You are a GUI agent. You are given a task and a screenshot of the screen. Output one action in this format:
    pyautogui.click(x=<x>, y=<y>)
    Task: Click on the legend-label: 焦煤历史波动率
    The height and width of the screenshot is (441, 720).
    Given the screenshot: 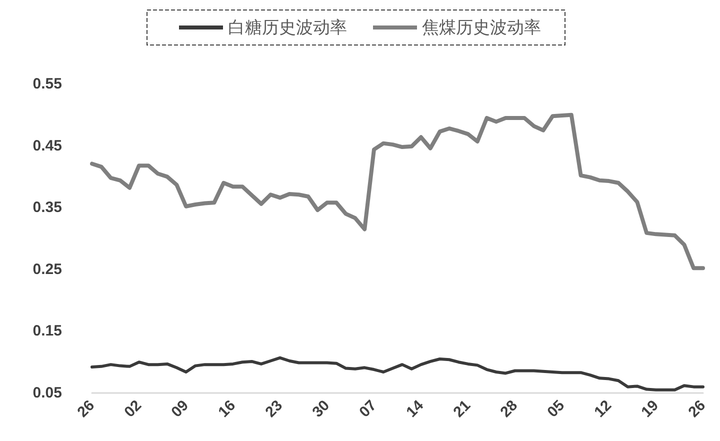 What is the action you would take?
    pyautogui.click(x=481, y=27)
    